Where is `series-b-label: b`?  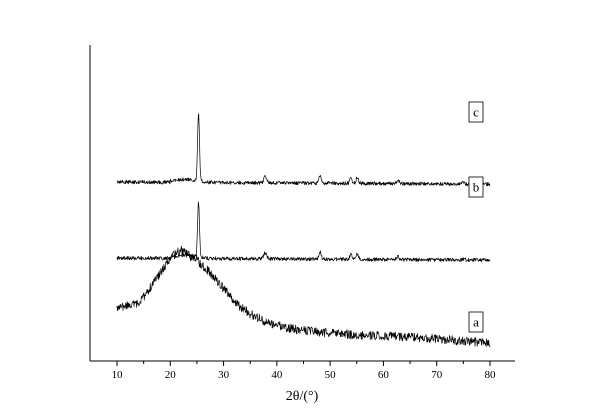
series-b-label: b is located at coordinates (476, 187).